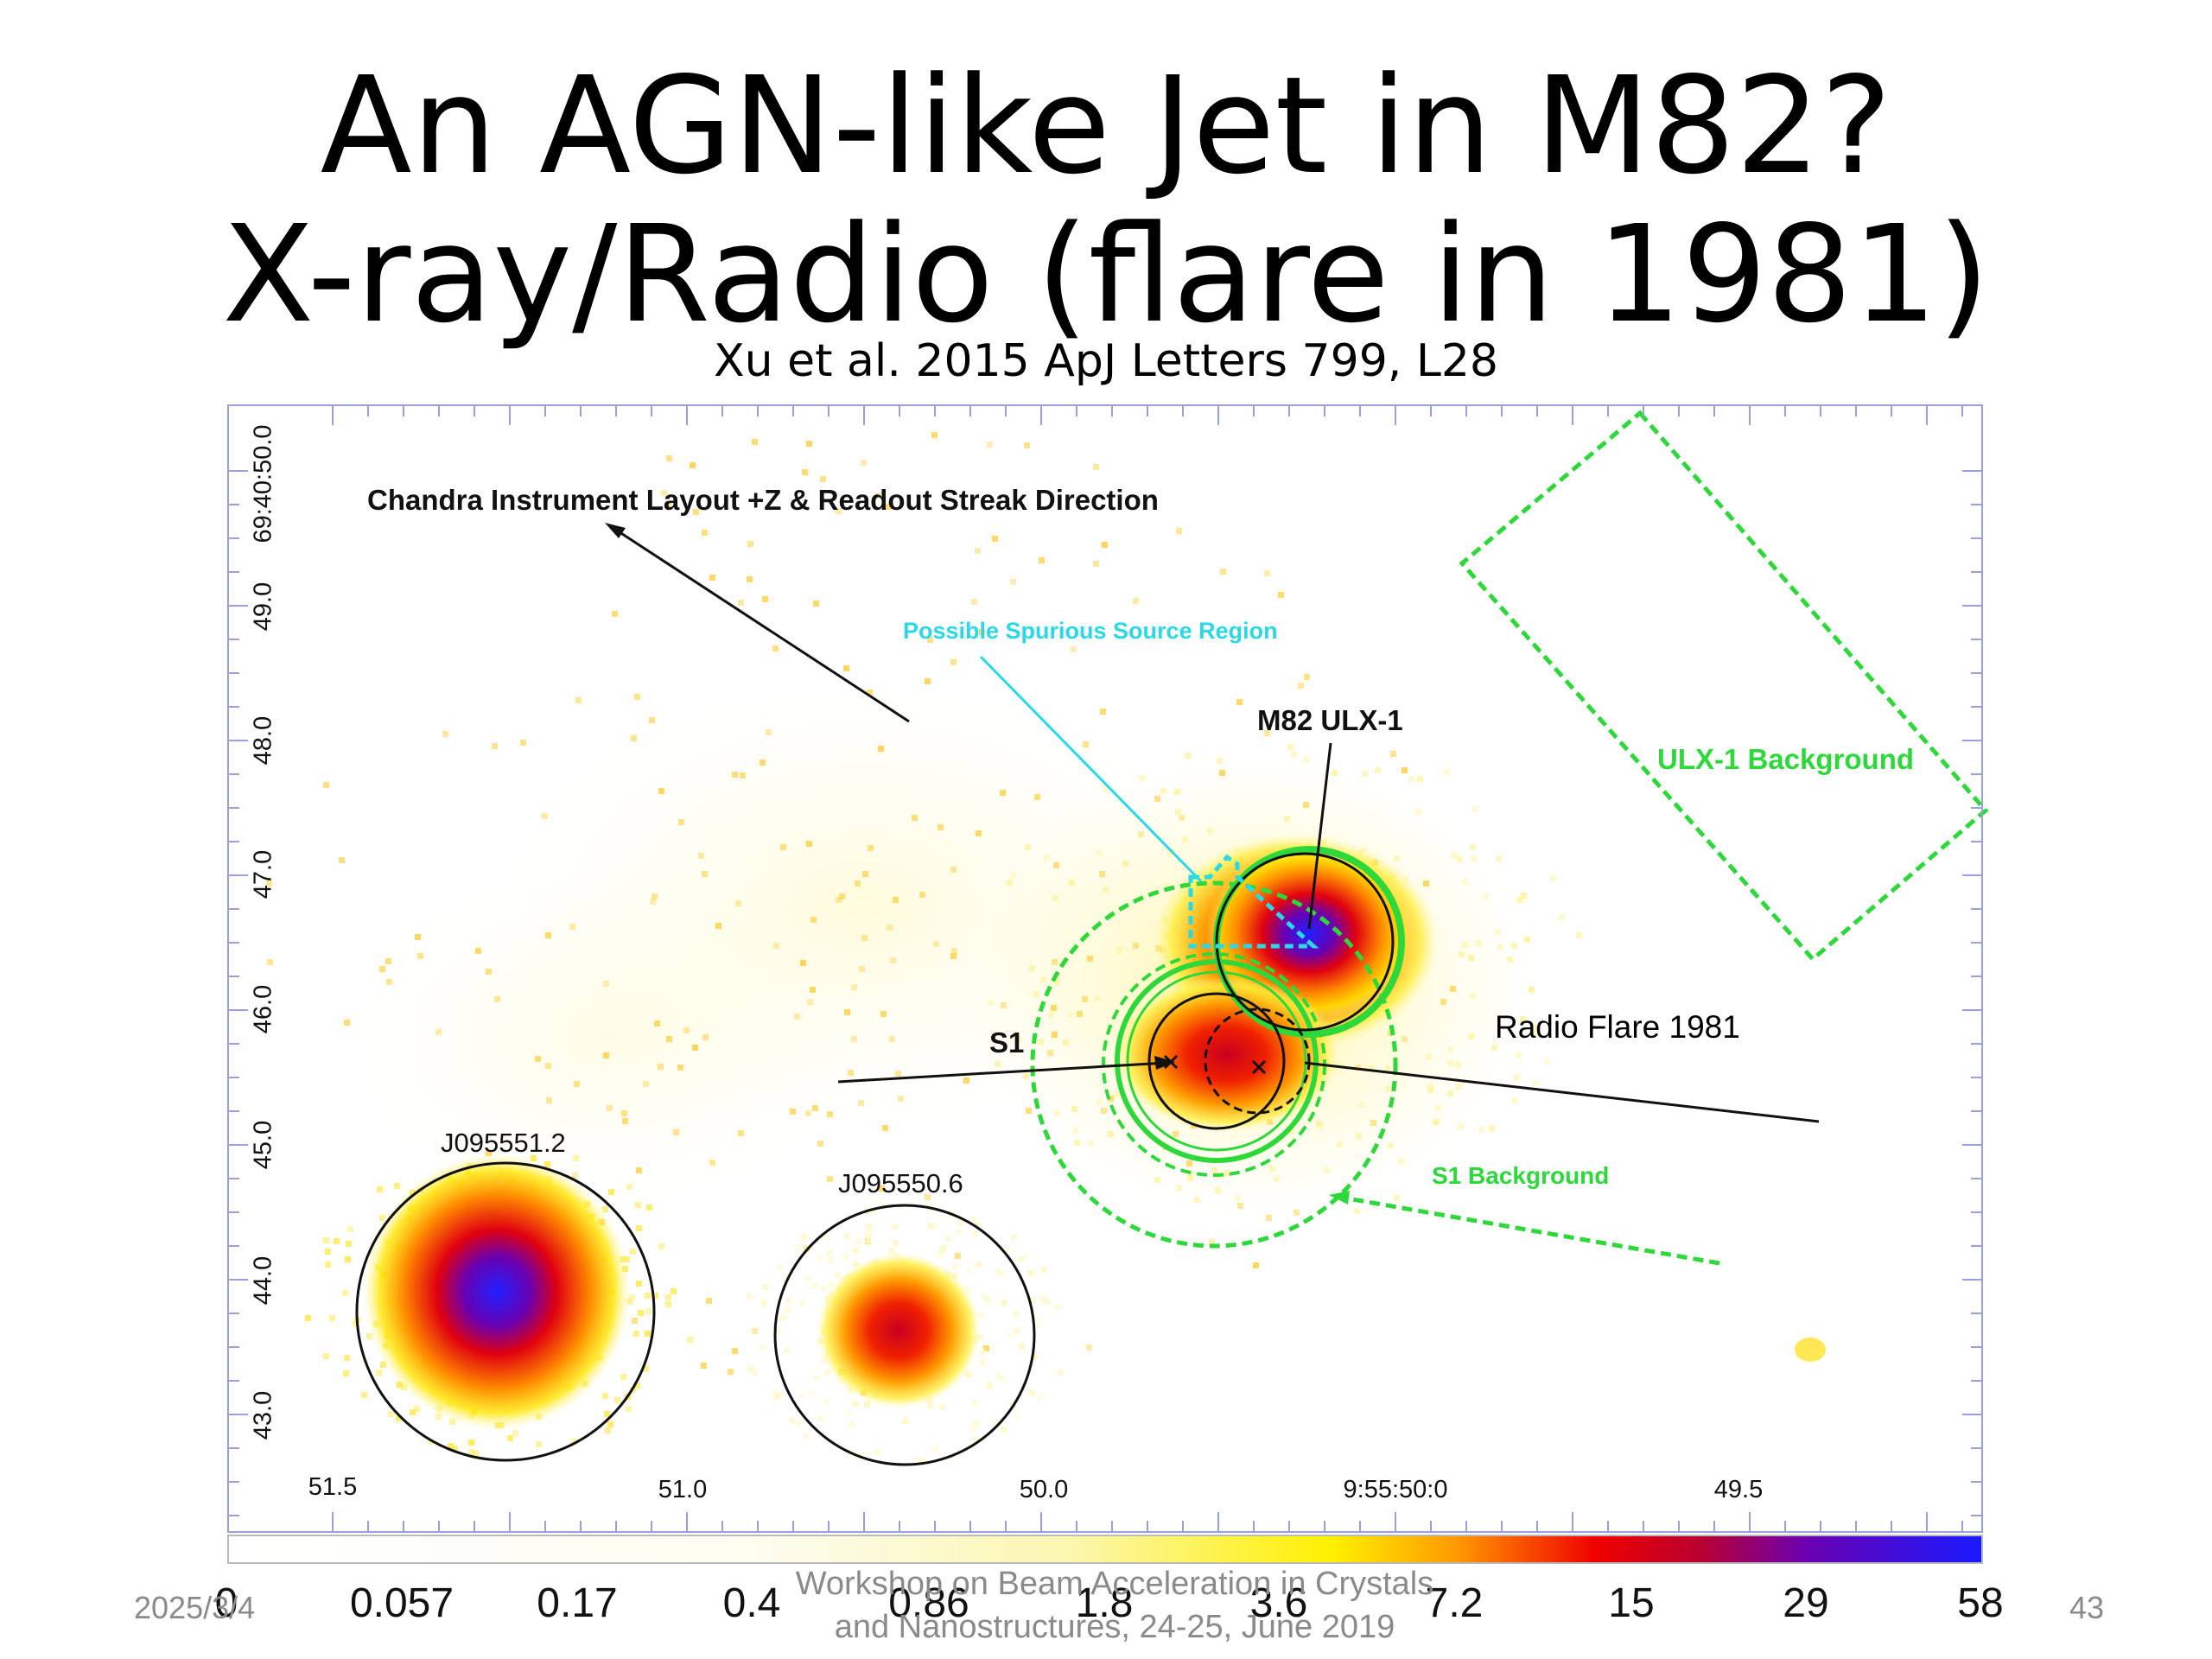 This screenshot has width=2212, height=1659. Describe the element at coordinates (1002, 1072) in the screenshot. I see `s1-pointer-line` at that location.